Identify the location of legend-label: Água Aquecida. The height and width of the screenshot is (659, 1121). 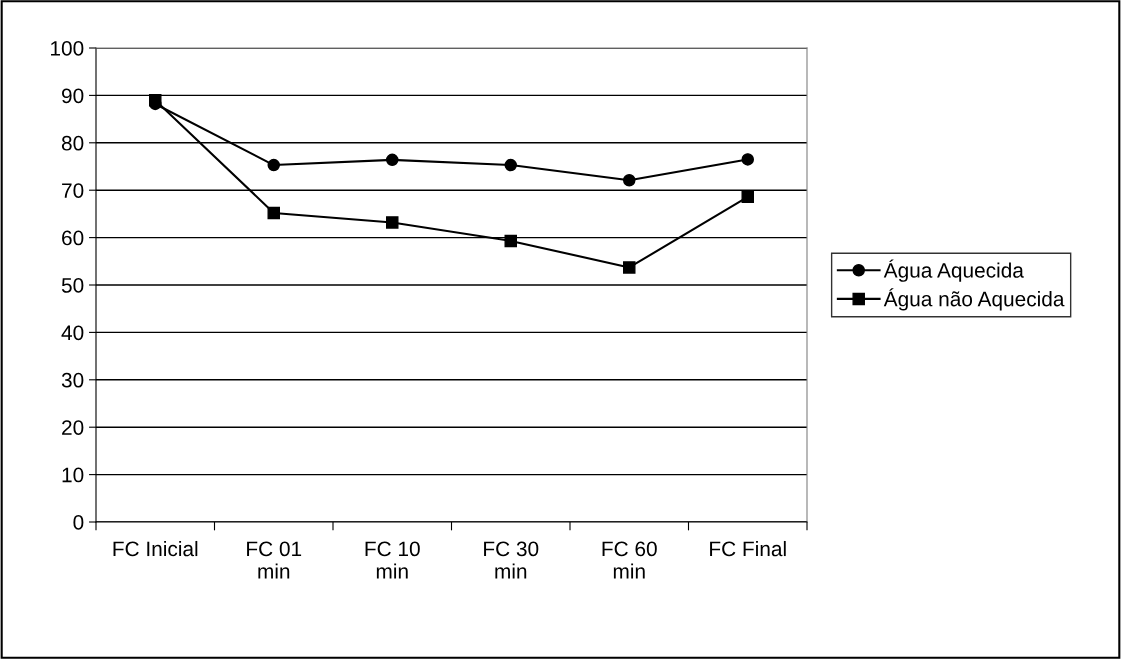
(953, 270).